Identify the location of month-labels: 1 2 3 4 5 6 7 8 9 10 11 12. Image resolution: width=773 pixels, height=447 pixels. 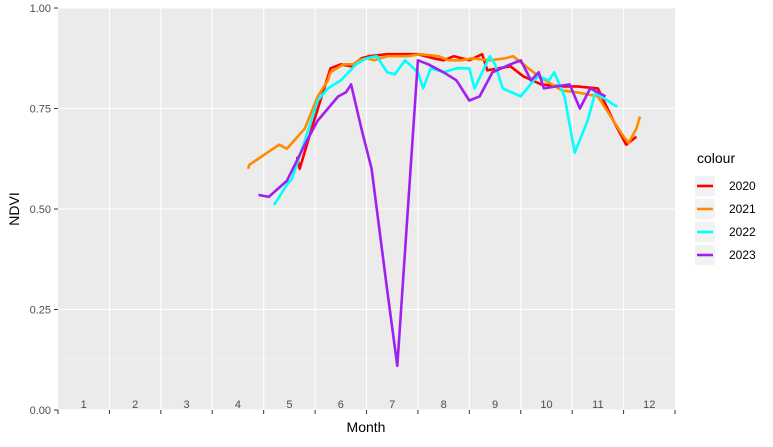
(368, 405).